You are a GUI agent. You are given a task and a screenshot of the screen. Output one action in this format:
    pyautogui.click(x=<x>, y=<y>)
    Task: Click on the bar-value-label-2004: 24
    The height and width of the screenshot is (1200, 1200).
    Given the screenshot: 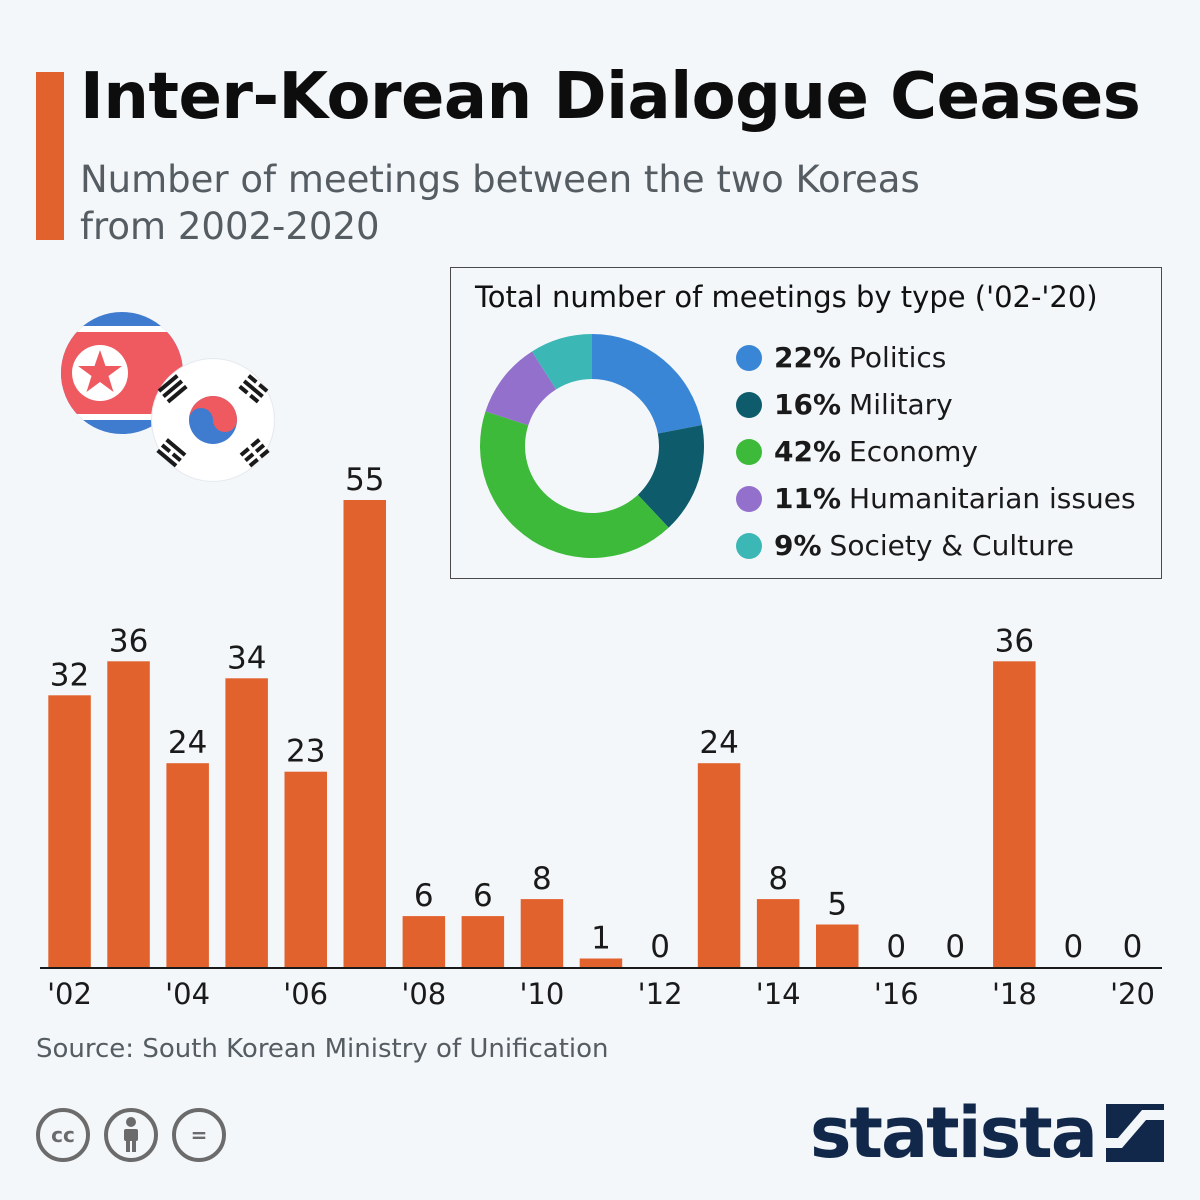 What is the action you would take?
    pyautogui.click(x=187, y=743)
    